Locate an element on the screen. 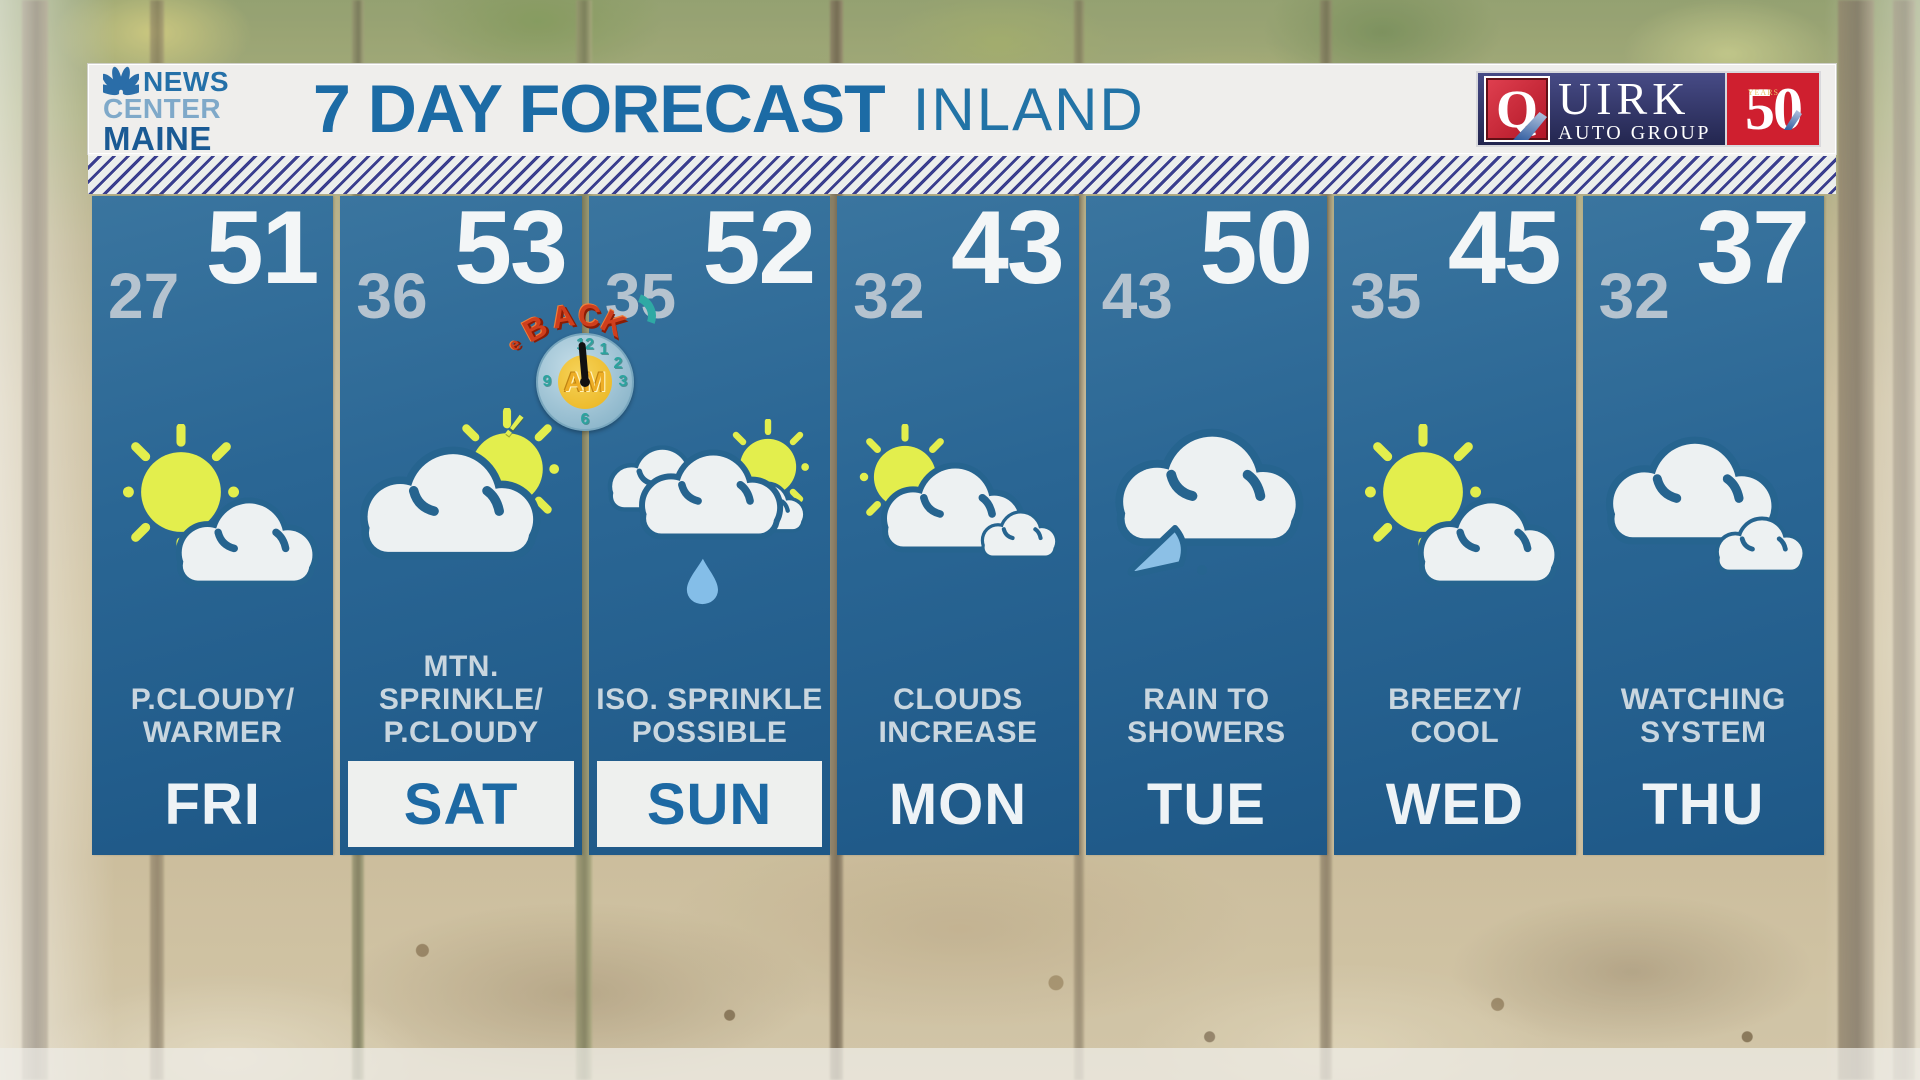 This screenshot has height=1080, width=1920. day-label: THU is located at coordinates (1703, 804).